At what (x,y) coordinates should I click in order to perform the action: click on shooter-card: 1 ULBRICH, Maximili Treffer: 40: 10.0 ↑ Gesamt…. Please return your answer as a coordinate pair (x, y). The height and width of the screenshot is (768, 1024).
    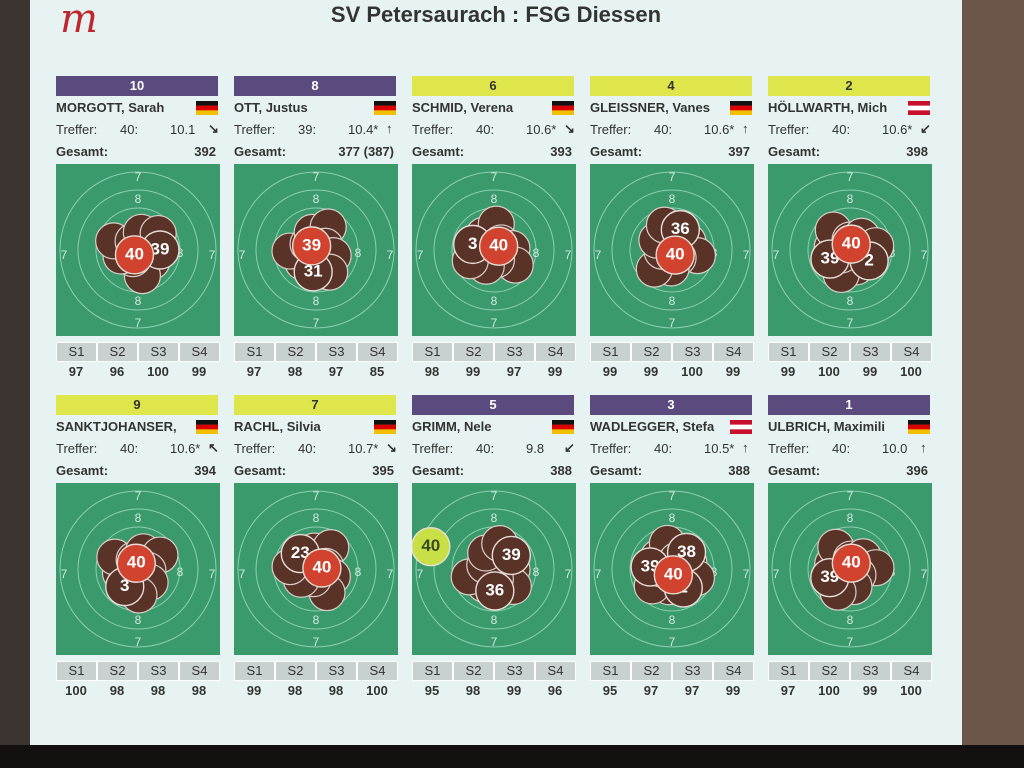
    Looking at the image, I should click on (849, 547).